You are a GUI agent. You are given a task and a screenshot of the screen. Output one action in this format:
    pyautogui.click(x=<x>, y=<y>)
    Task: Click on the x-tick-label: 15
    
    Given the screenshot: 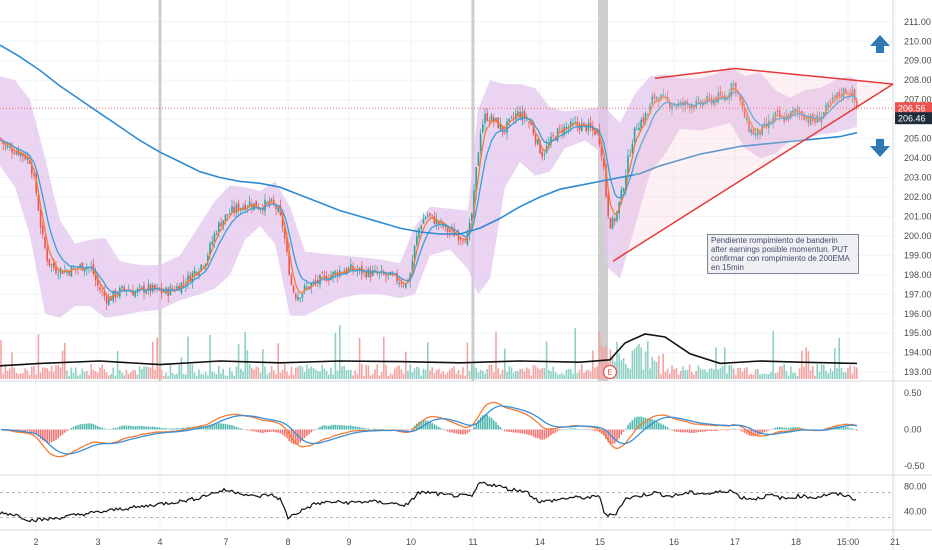 What is the action you would take?
    pyautogui.click(x=600, y=542)
    